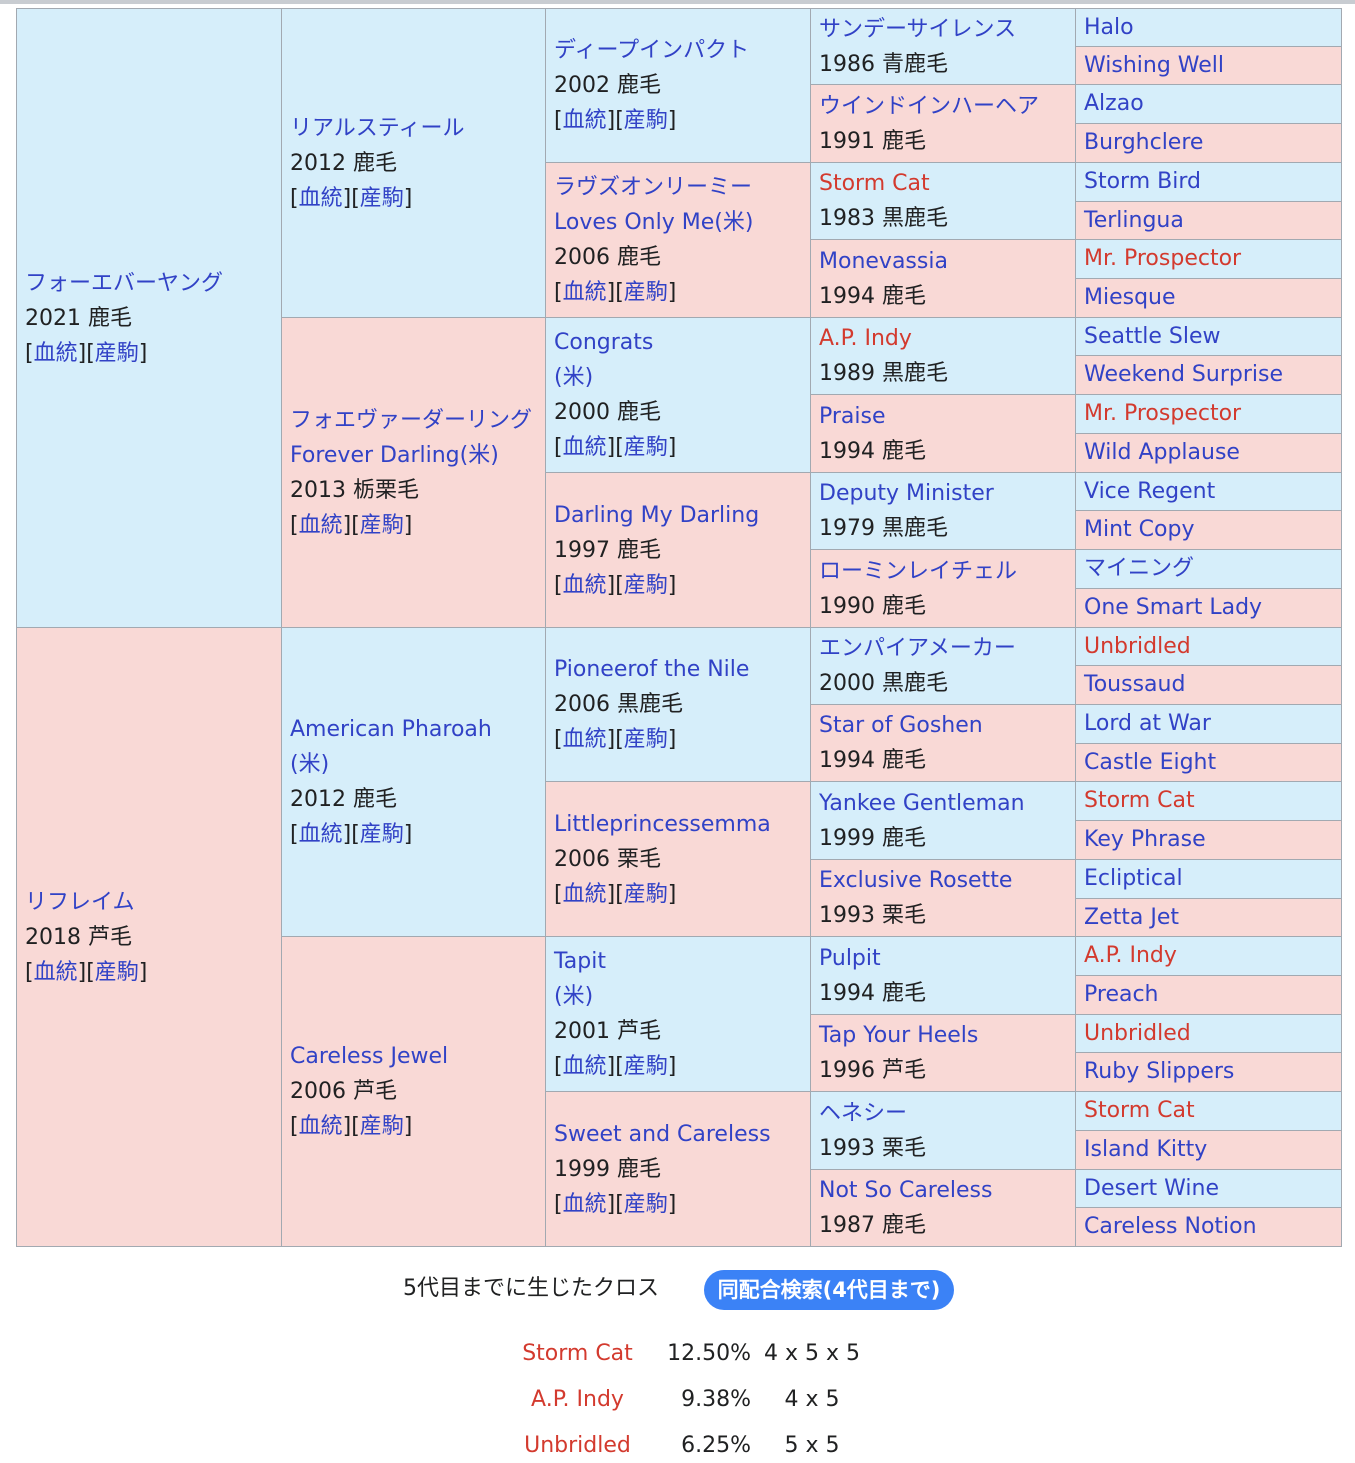 The height and width of the screenshot is (1463, 1355). Describe the element at coordinates (652, 669) in the screenshot. I see `horse-name-link: Pioneerof the Nile` at that location.